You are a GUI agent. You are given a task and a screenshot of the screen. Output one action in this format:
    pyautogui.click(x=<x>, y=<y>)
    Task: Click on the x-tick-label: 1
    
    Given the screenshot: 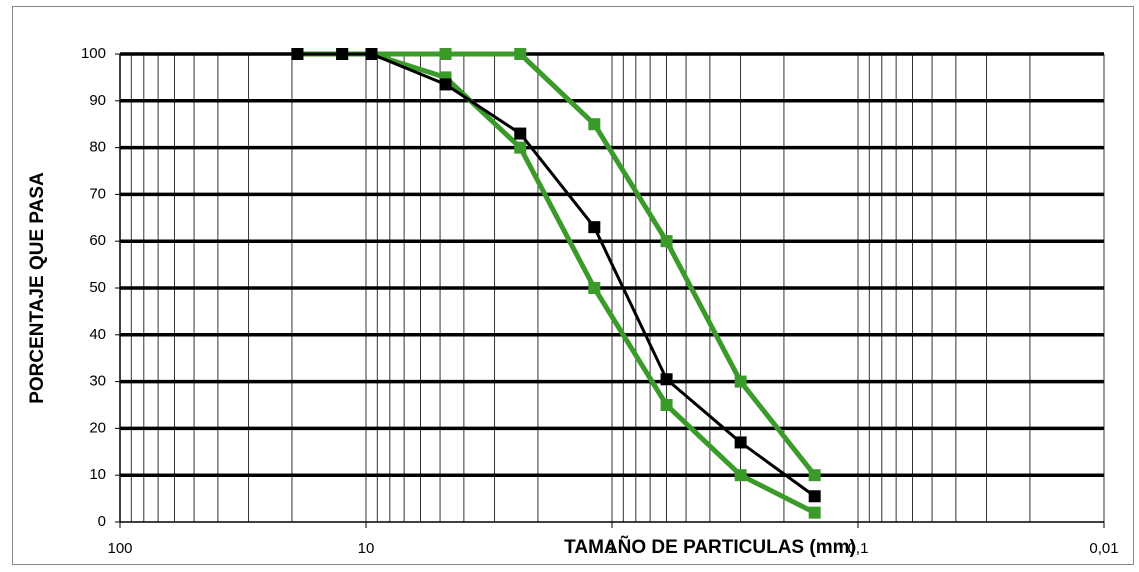 What is the action you would take?
    pyautogui.click(x=612, y=548)
    